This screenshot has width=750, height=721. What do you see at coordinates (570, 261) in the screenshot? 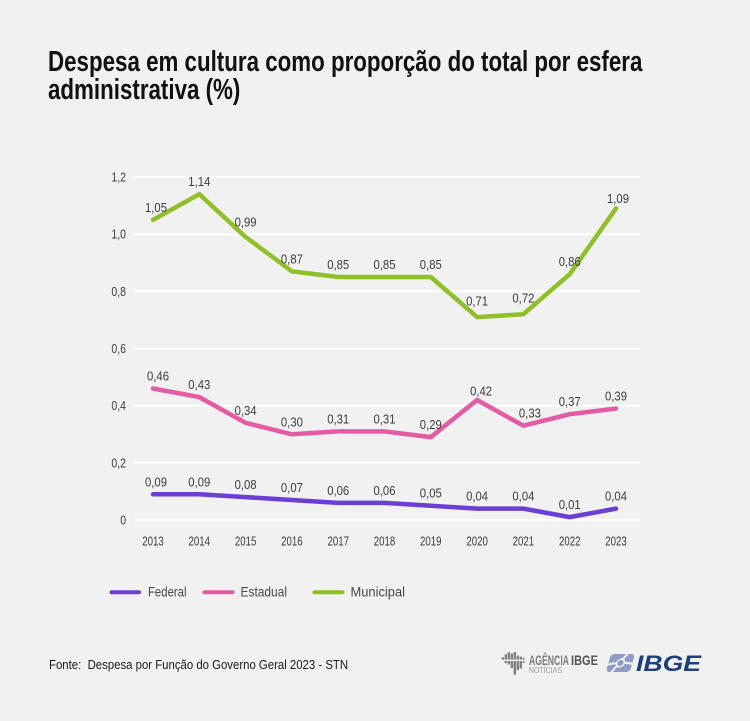
I see `svg-text: 0,86` at bounding box center [570, 261].